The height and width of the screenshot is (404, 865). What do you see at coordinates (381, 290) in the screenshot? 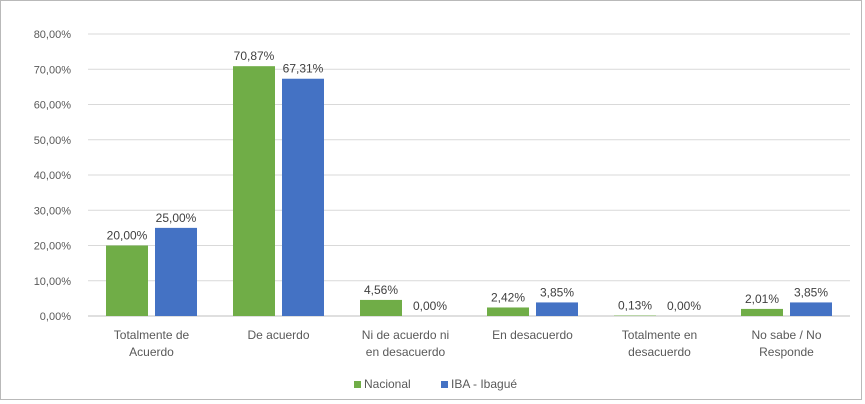
I see `data-label: 4,56%` at bounding box center [381, 290].